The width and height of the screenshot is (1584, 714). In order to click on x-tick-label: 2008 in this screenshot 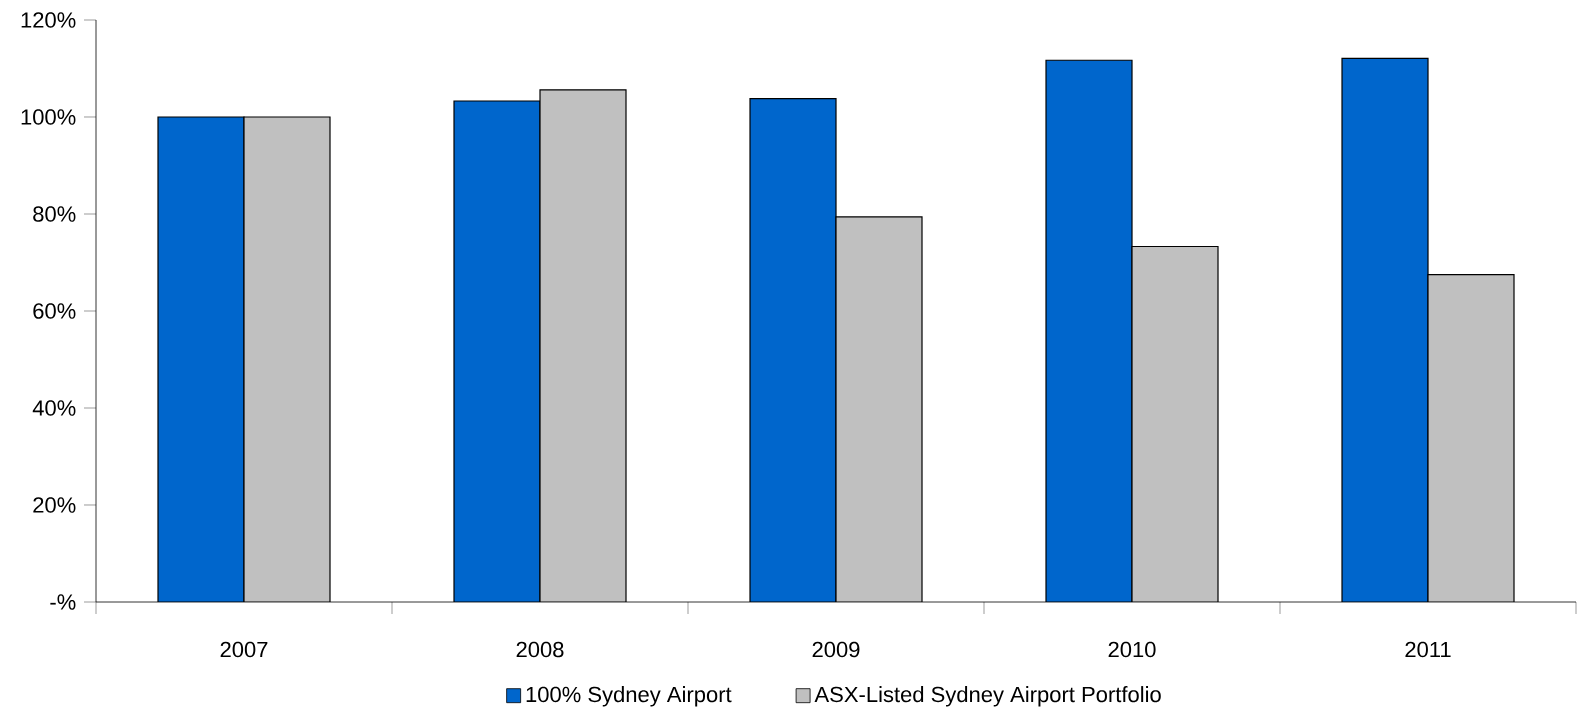, I will do `click(540, 649)`.